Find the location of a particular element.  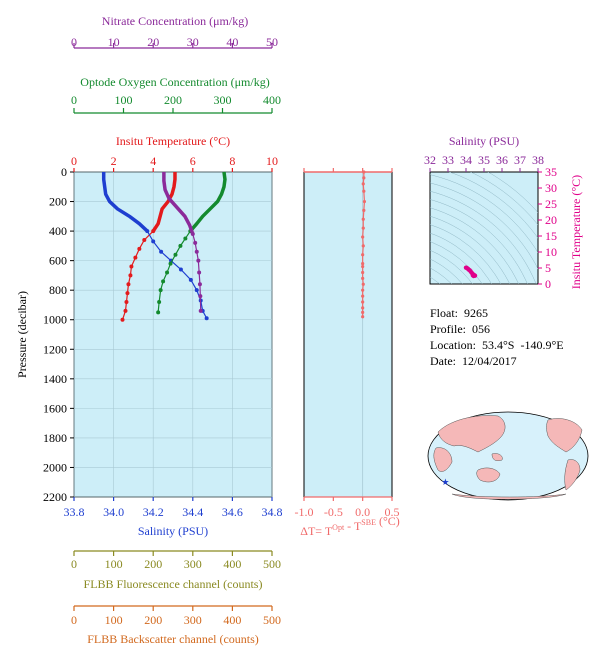

map-land-africa is located at coordinates (443, 459).